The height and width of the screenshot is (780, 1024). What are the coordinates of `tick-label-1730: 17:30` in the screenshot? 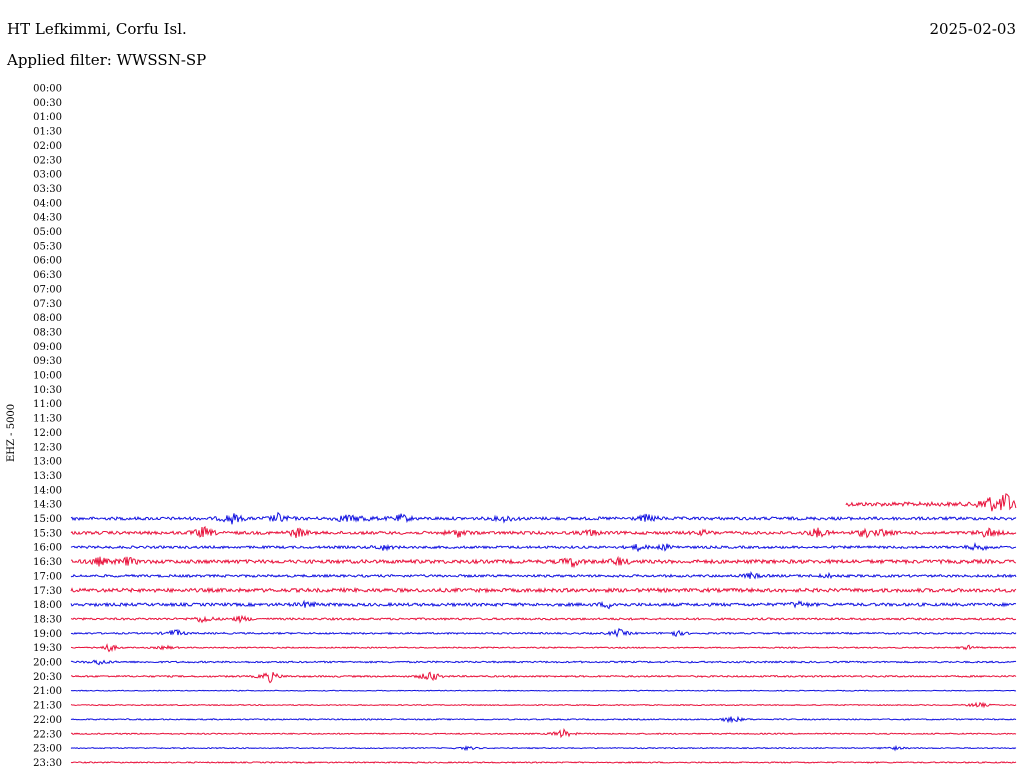 It's located at (47, 591).